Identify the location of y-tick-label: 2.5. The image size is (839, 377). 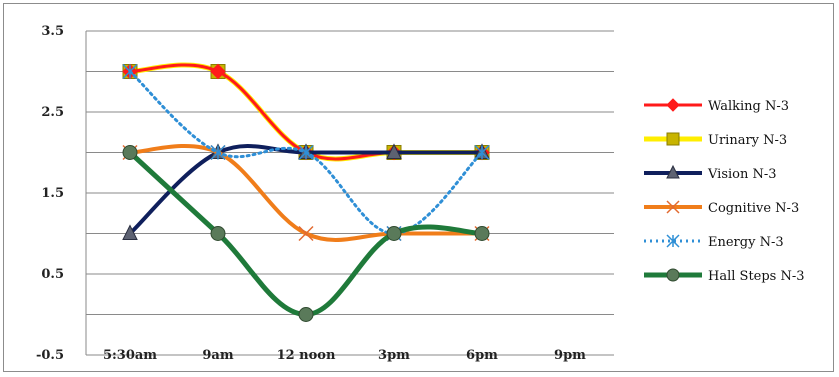
(52, 112).